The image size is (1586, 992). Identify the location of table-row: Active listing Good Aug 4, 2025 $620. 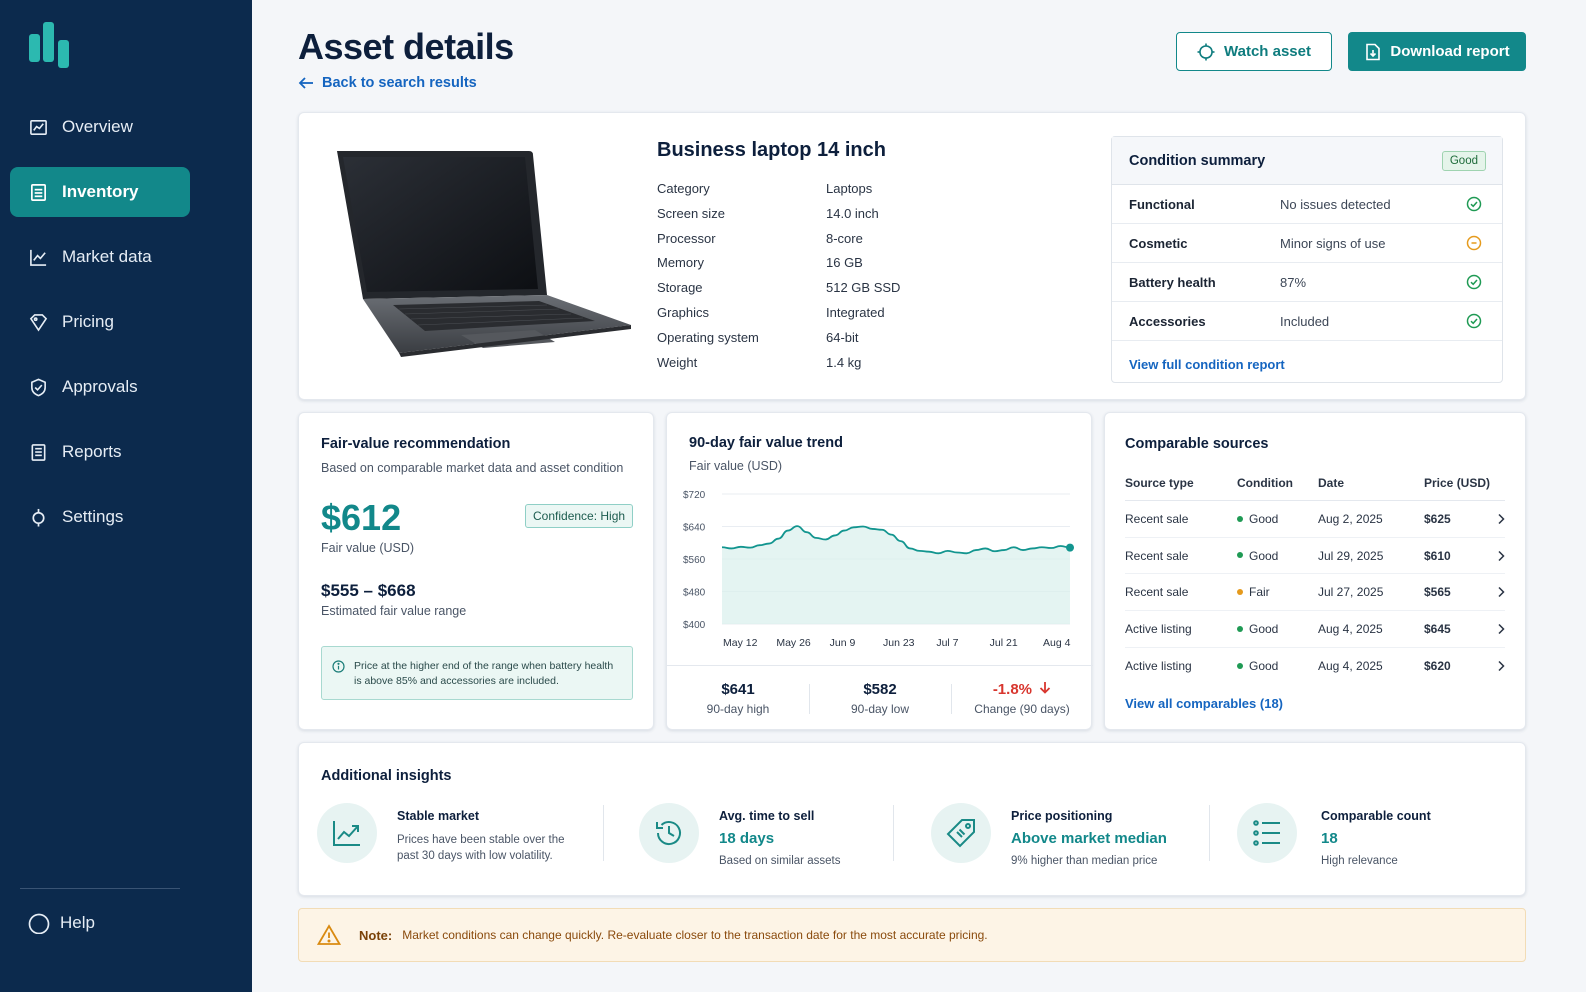
(1315, 666).